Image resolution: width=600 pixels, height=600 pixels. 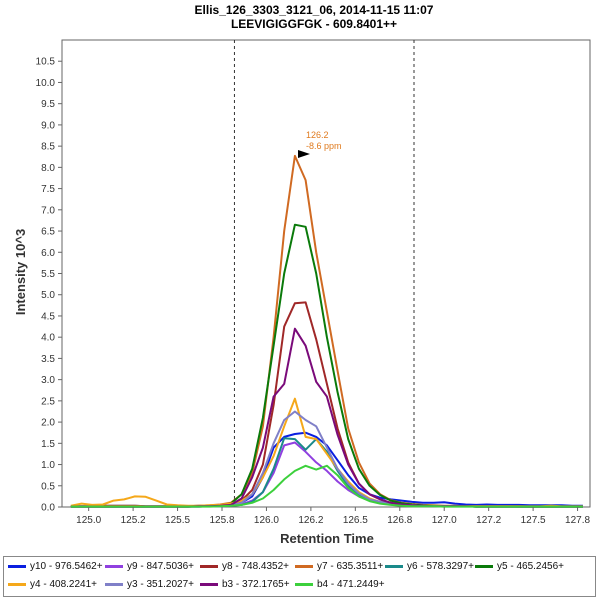 What do you see at coordinates (48, 104) in the screenshot?
I see `y-tick-label: 9.5` at bounding box center [48, 104].